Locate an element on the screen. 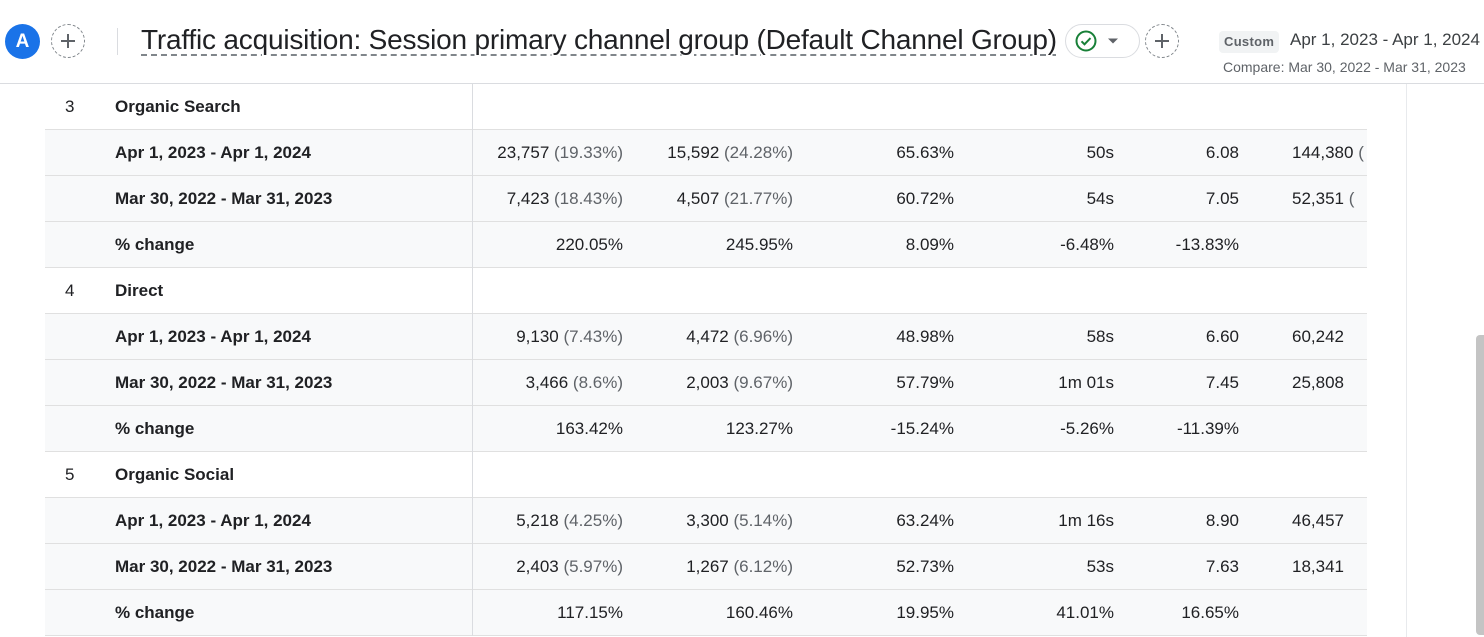  add-filter-button is located at coordinates (1162, 41).